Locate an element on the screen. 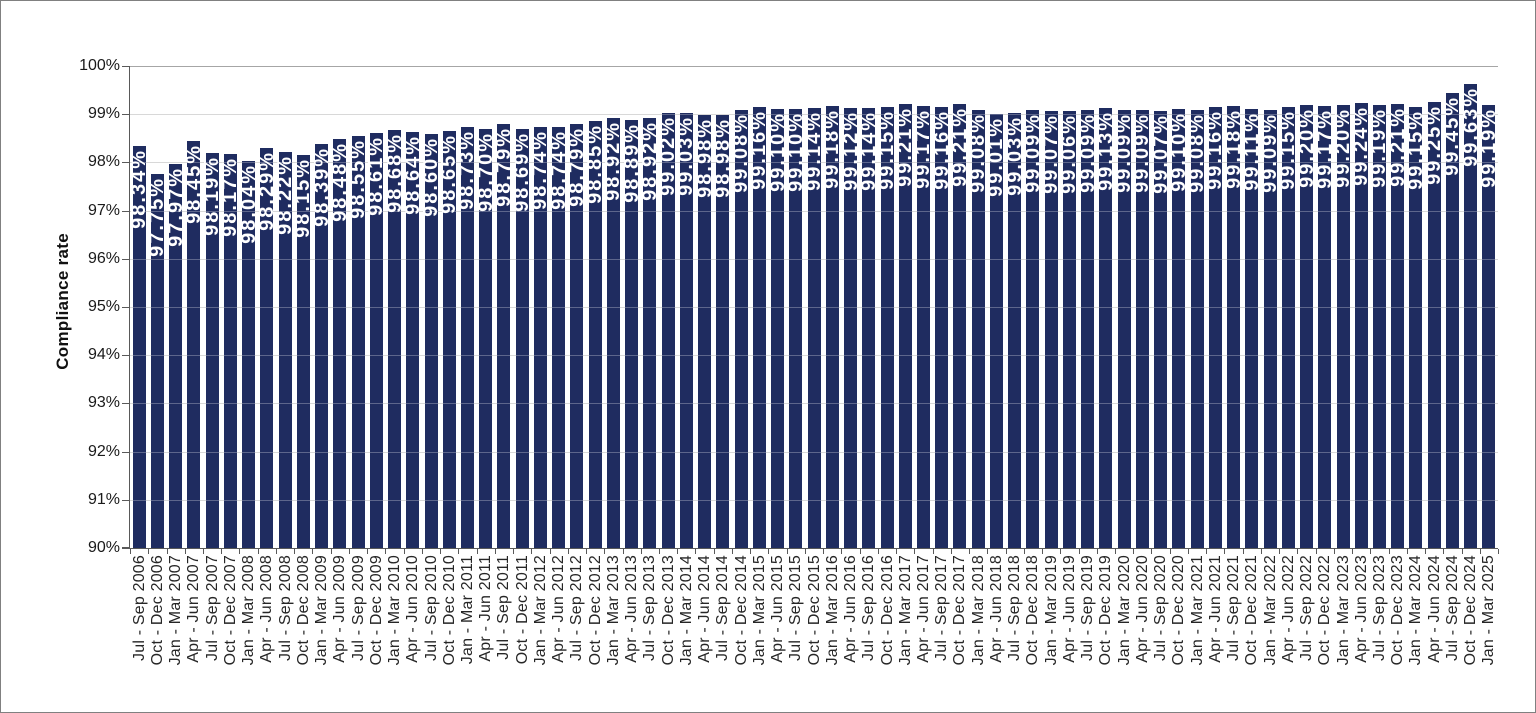 The width and height of the screenshot is (1536, 713). x-axis-tick-label: Oct - Dec 2019 is located at coordinates (1106, 610).